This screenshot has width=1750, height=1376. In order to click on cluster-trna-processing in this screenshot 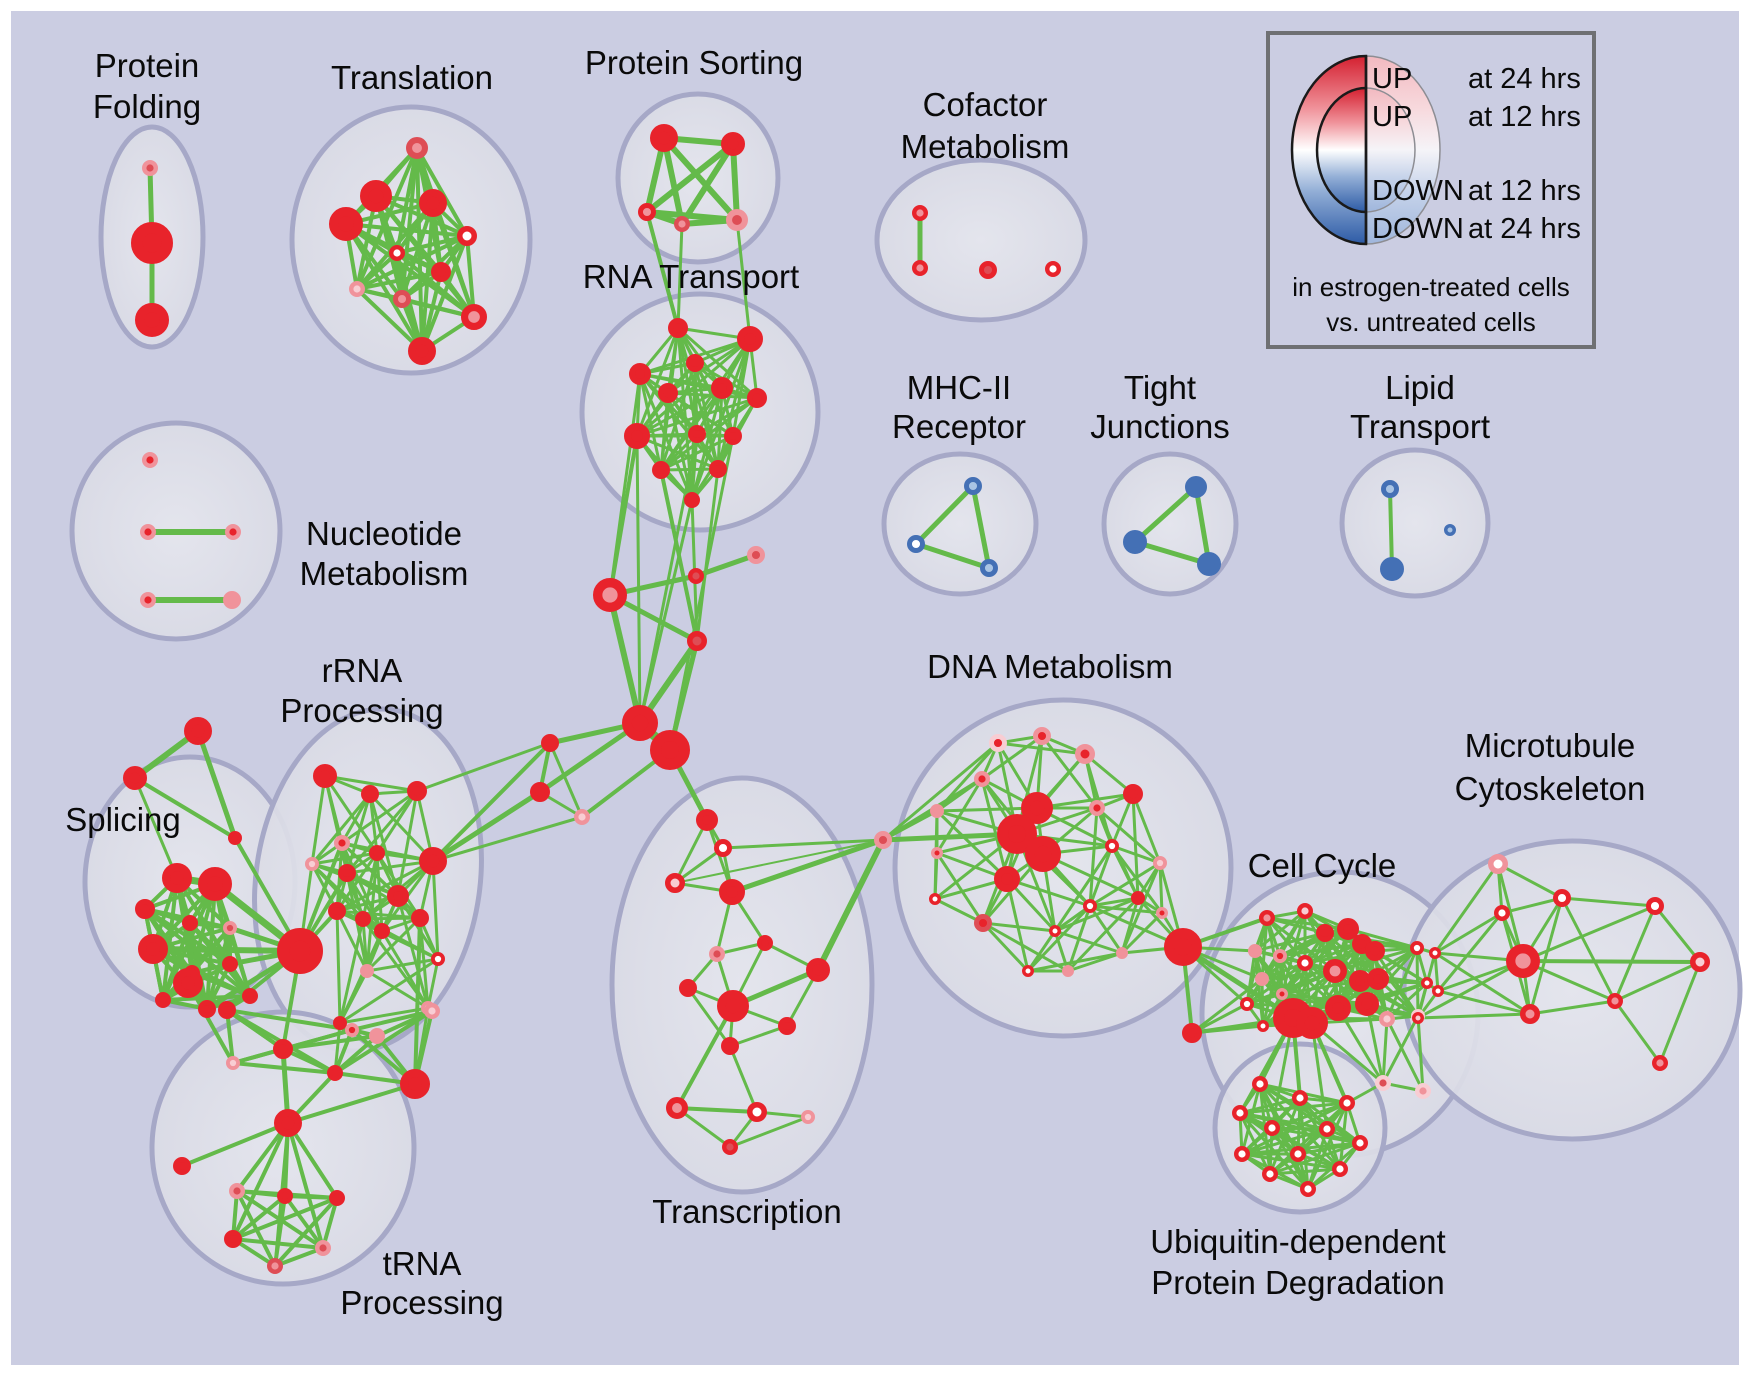, I will do `click(283, 1148)`.